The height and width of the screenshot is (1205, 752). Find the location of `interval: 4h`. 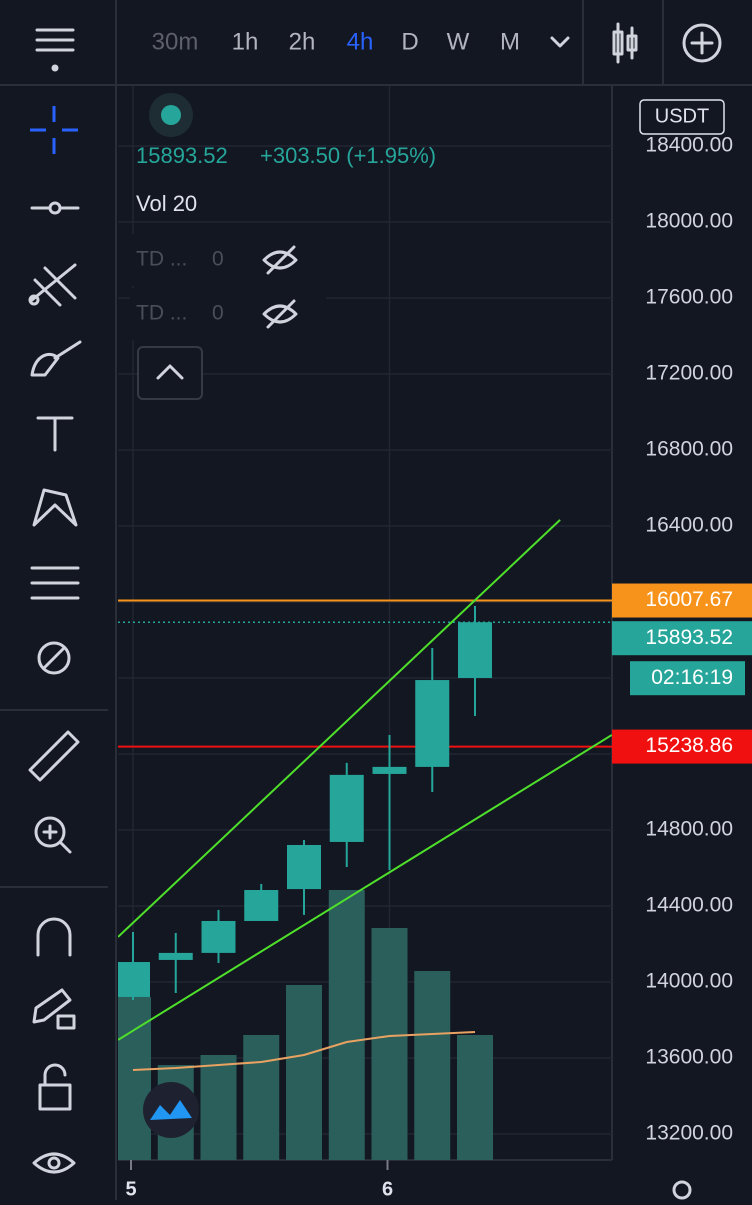

interval: 4h is located at coordinates (360, 41).